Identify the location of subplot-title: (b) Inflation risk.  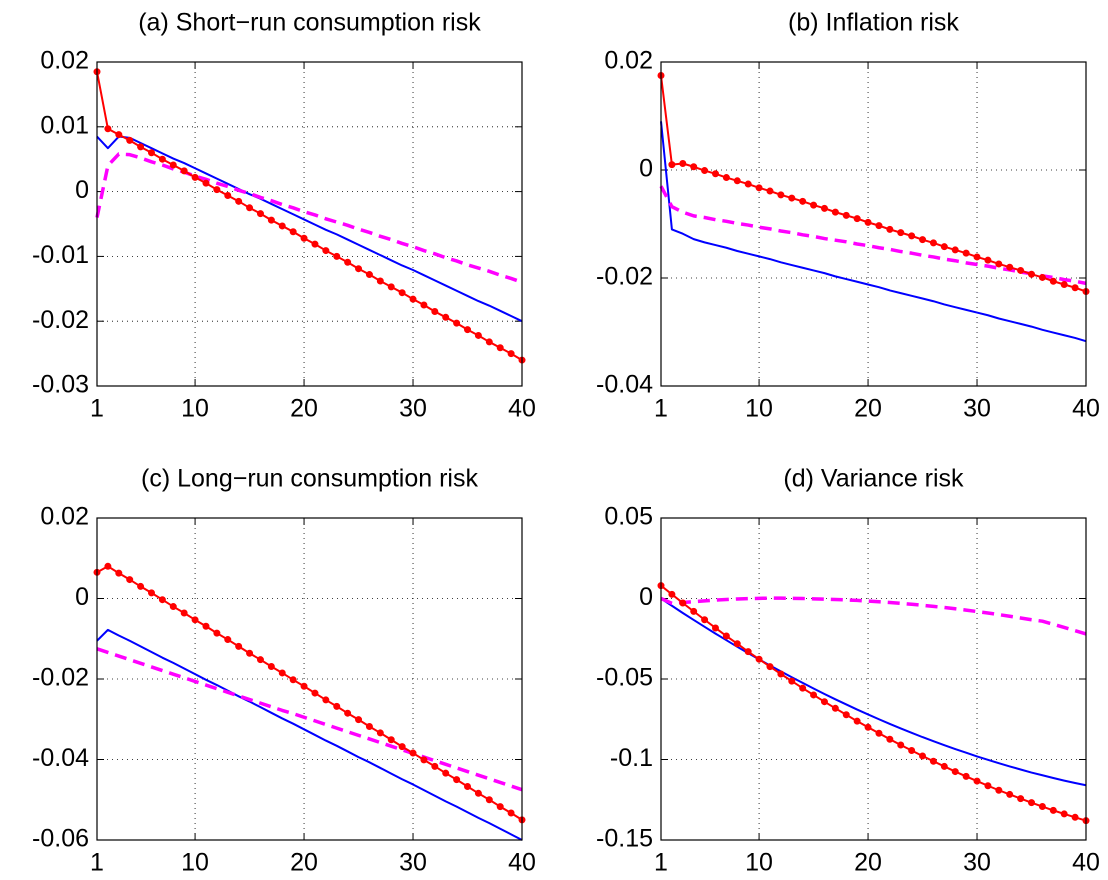
(873, 23).